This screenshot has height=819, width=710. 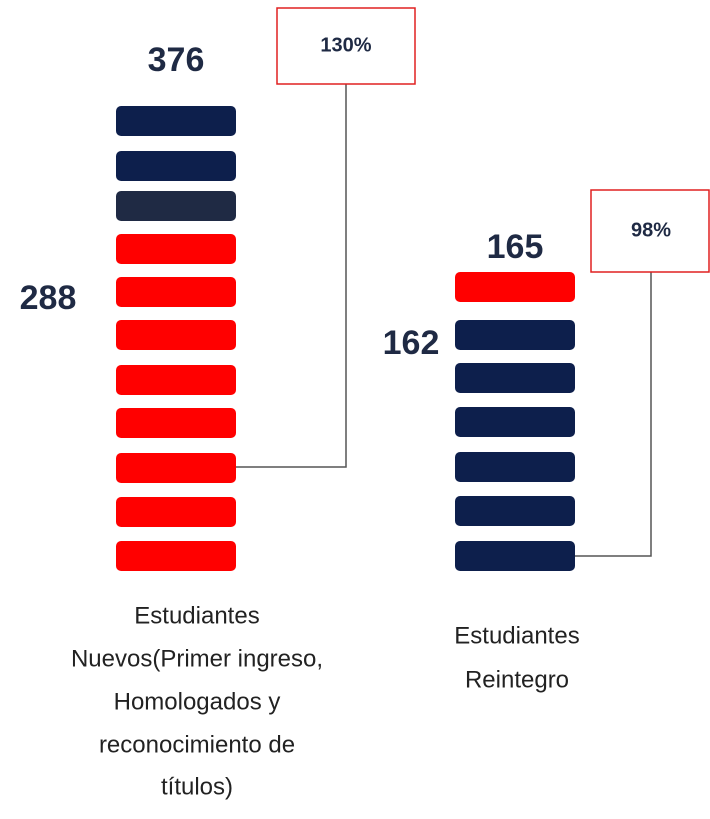 I want to click on total: 376, so click(x=176, y=60).